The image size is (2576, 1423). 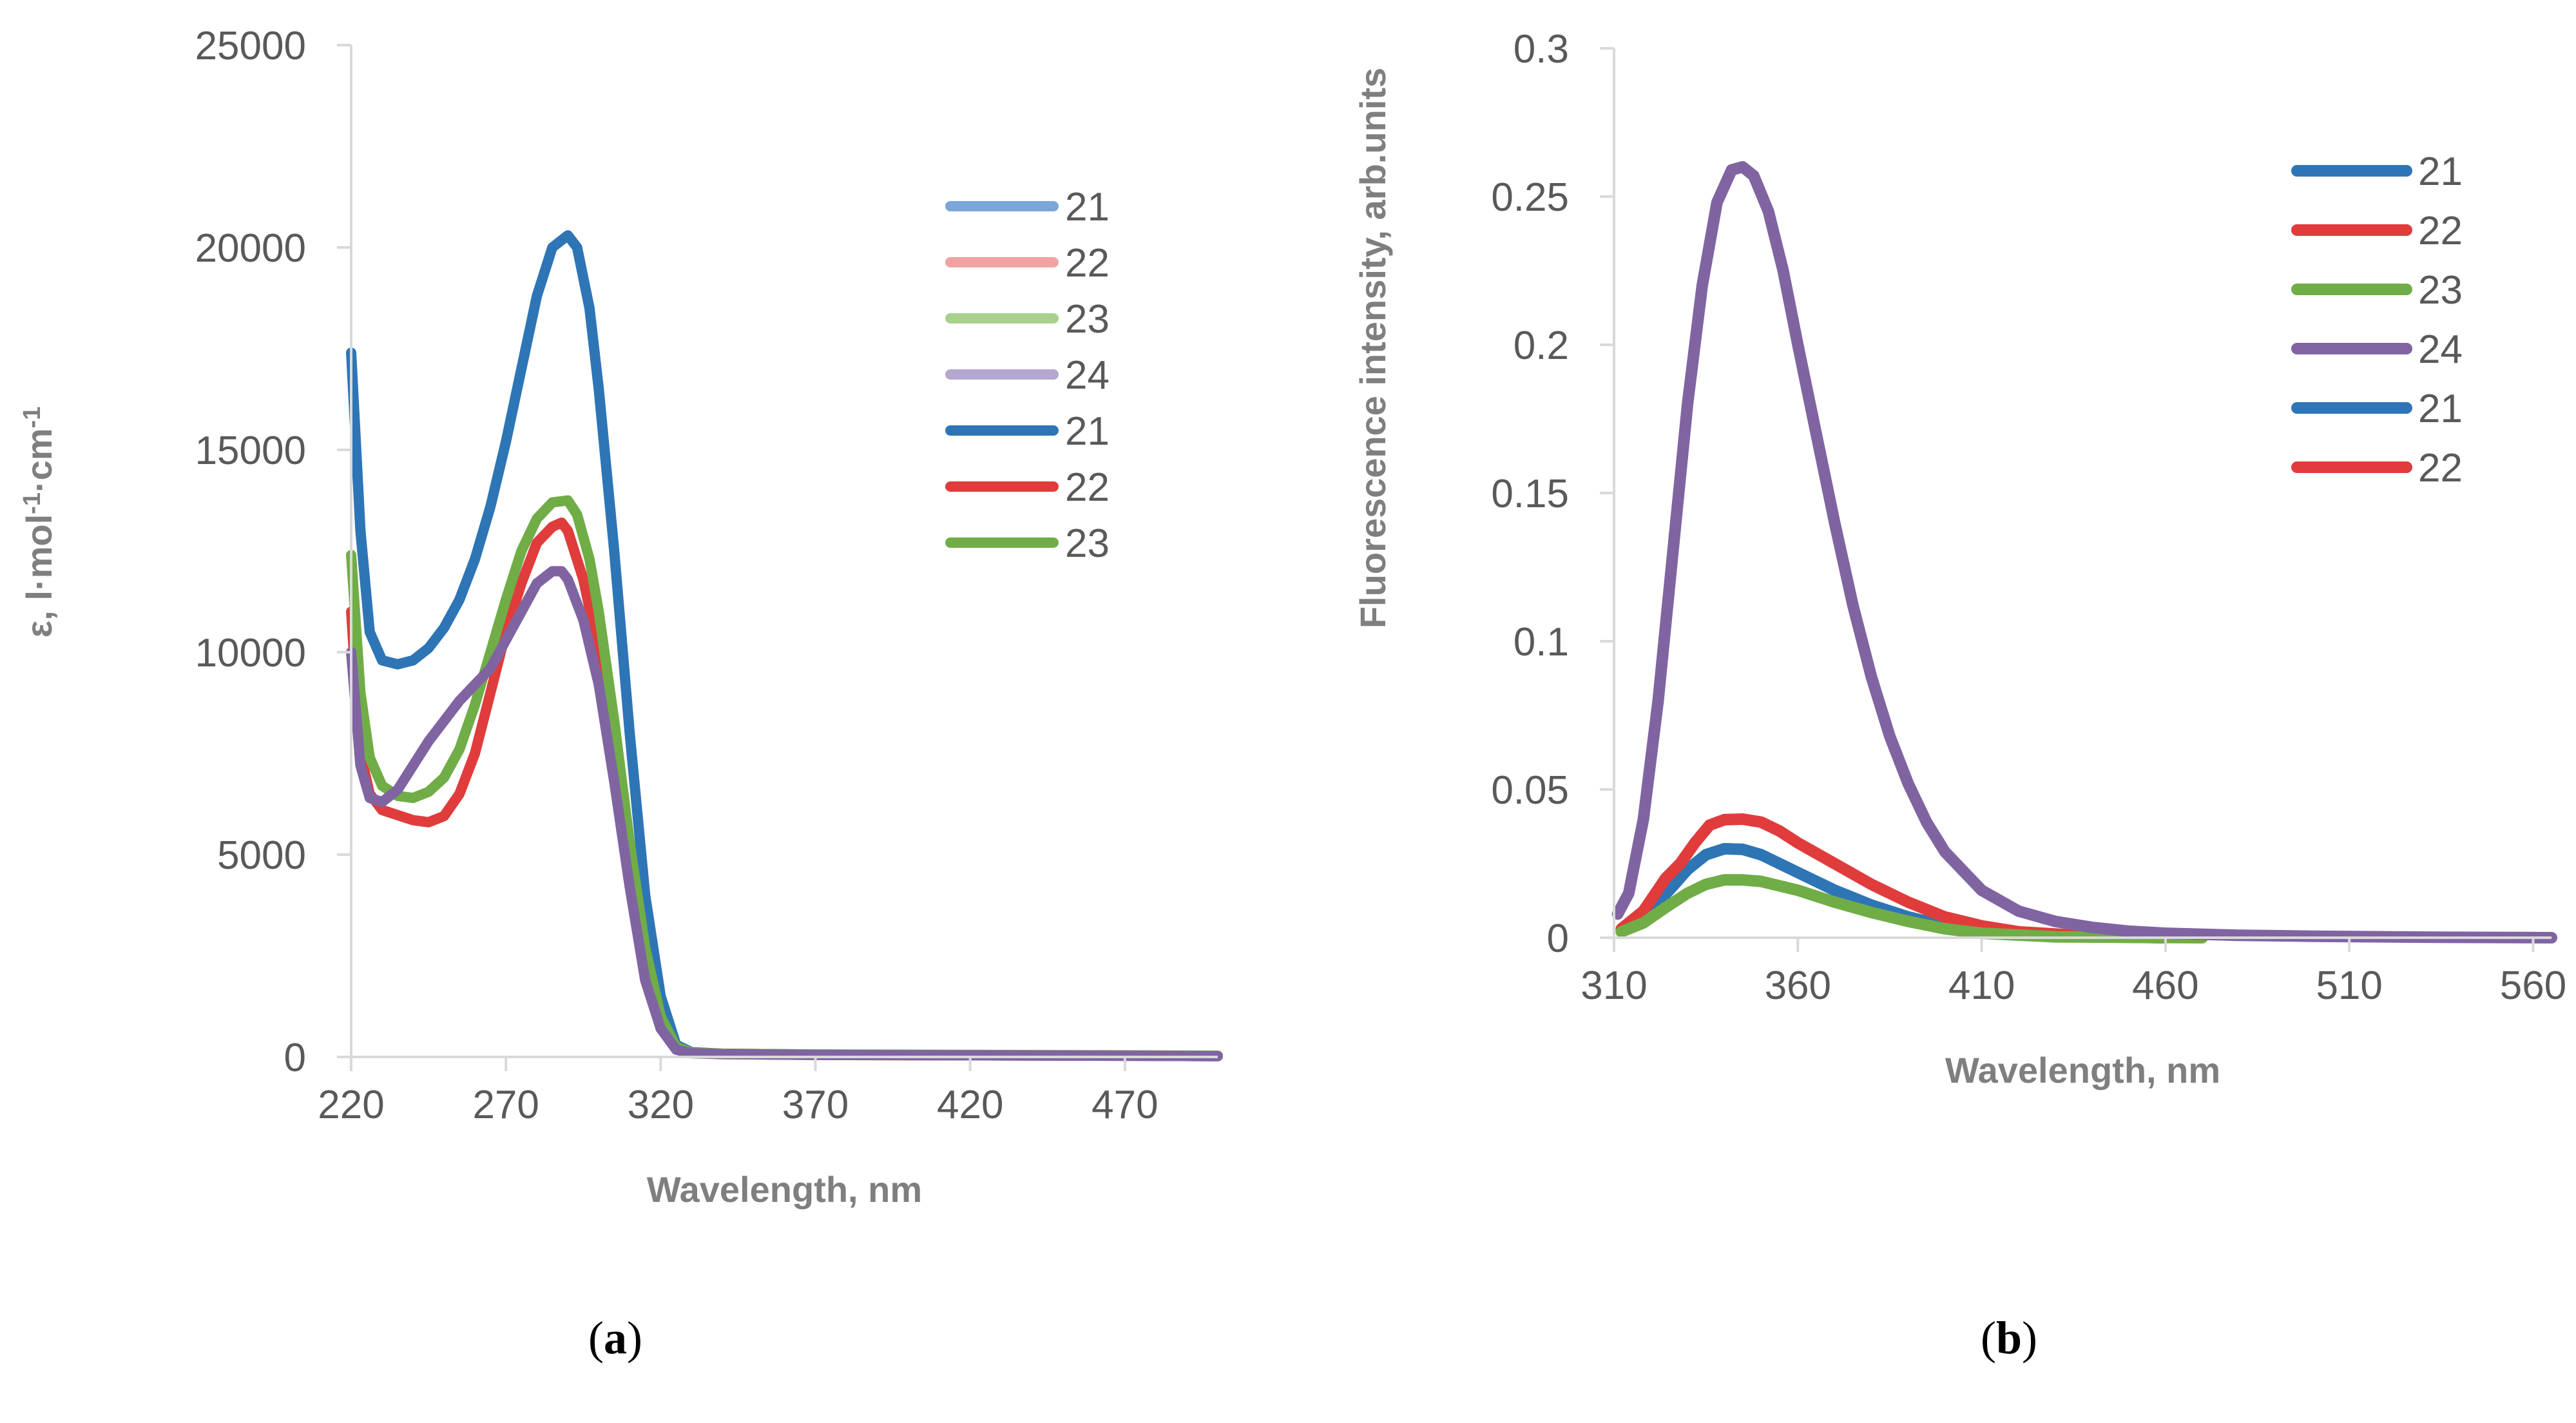 I want to click on y-tick-label: 0.15, so click(x=1530, y=494).